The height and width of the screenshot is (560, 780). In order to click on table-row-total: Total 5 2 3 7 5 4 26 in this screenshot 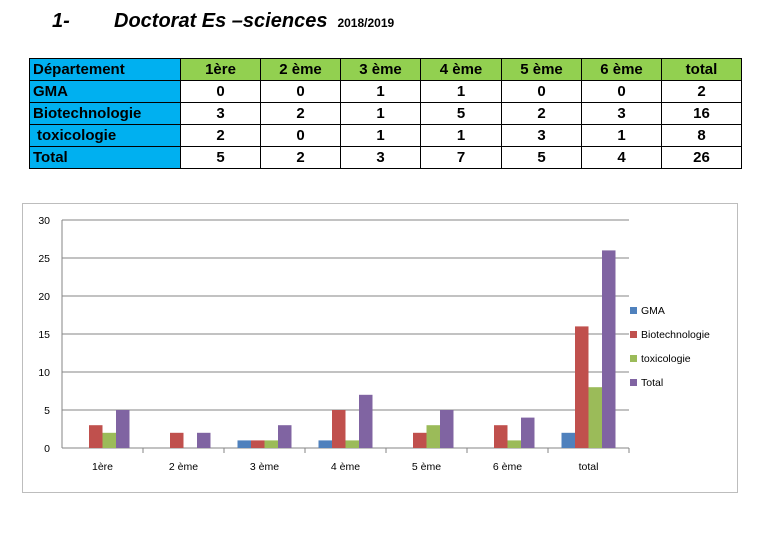, I will do `click(385, 157)`.